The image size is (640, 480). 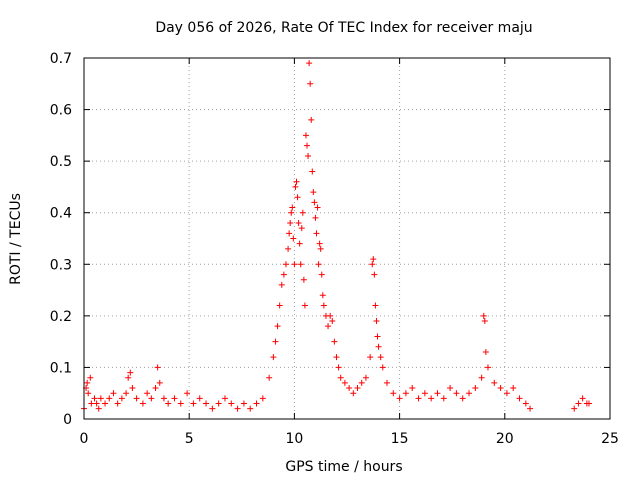 I want to click on y-tick-label: 0.1, so click(x=61, y=368).